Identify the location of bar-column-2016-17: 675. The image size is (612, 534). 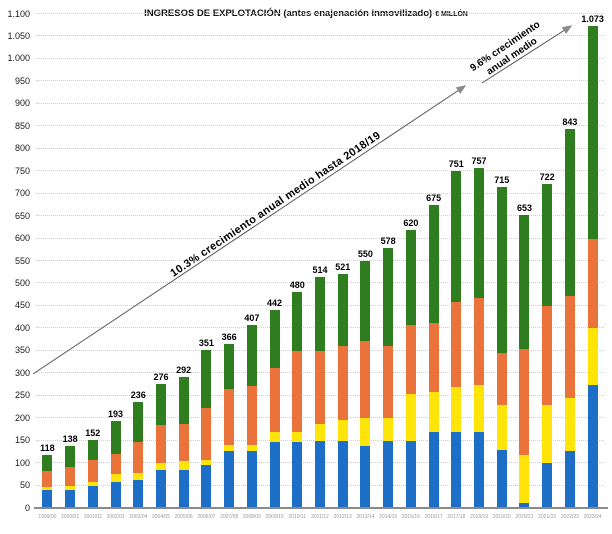
(433, 261).